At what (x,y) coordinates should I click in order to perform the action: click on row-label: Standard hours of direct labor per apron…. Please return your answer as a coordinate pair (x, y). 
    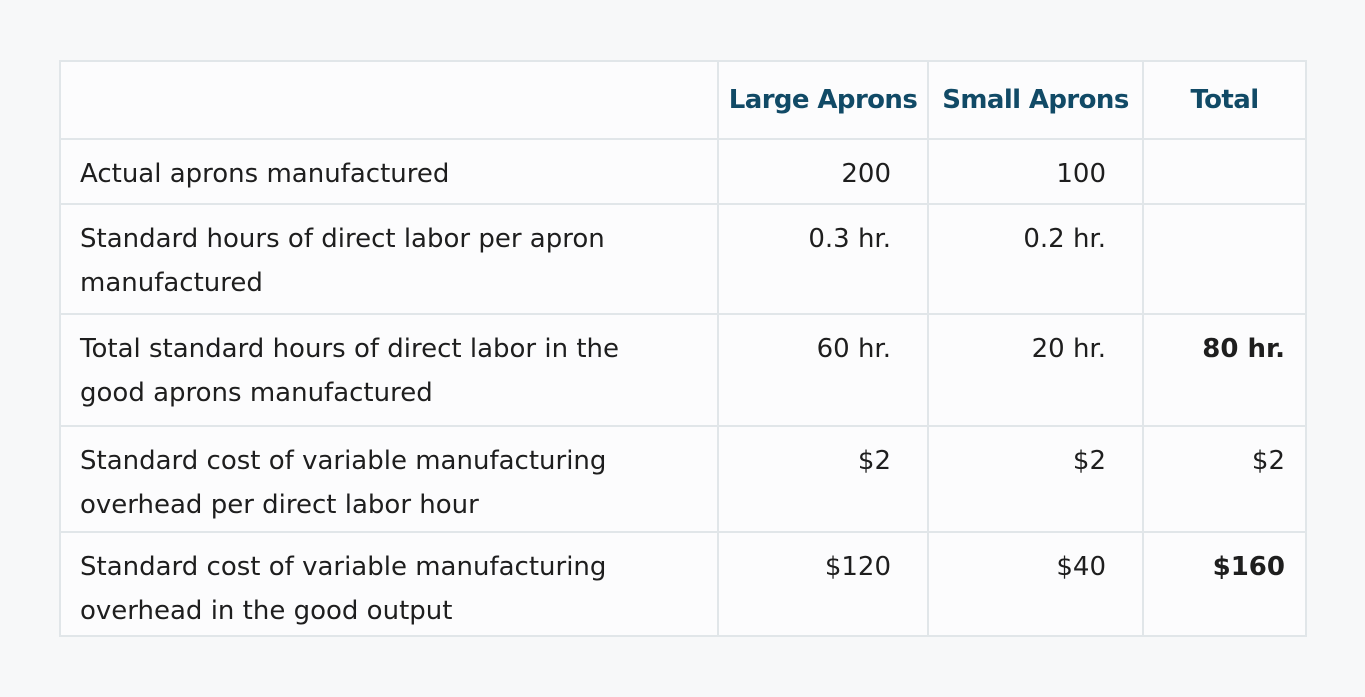
    Looking at the image, I should click on (389, 259).